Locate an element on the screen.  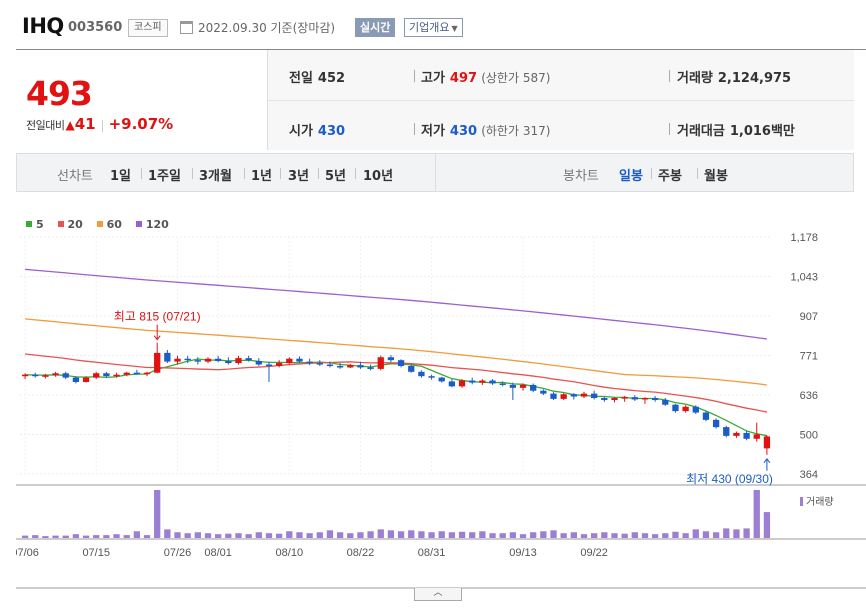
period-1y: 1년 is located at coordinates (262, 176).